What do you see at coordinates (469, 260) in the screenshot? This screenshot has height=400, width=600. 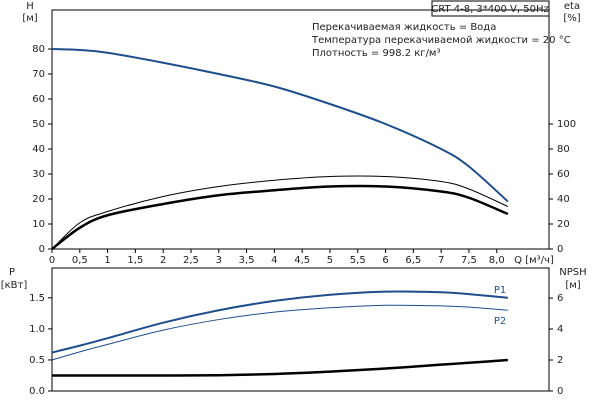 I see `x-tick-label: 7,5` at bounding box center [469, 260].